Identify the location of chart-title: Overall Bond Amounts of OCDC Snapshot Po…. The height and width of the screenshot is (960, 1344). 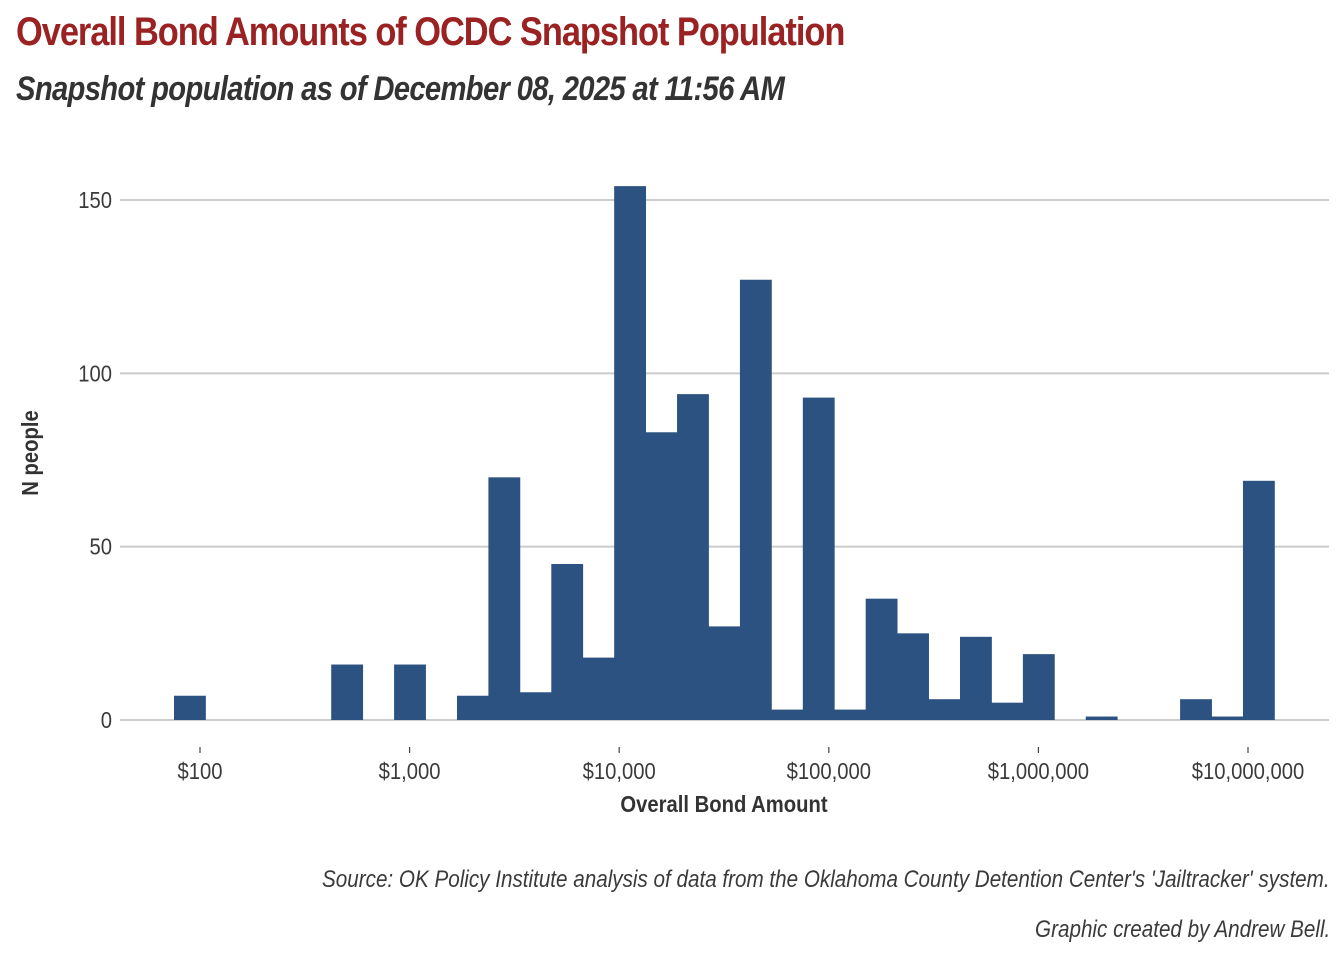
(430, 32).